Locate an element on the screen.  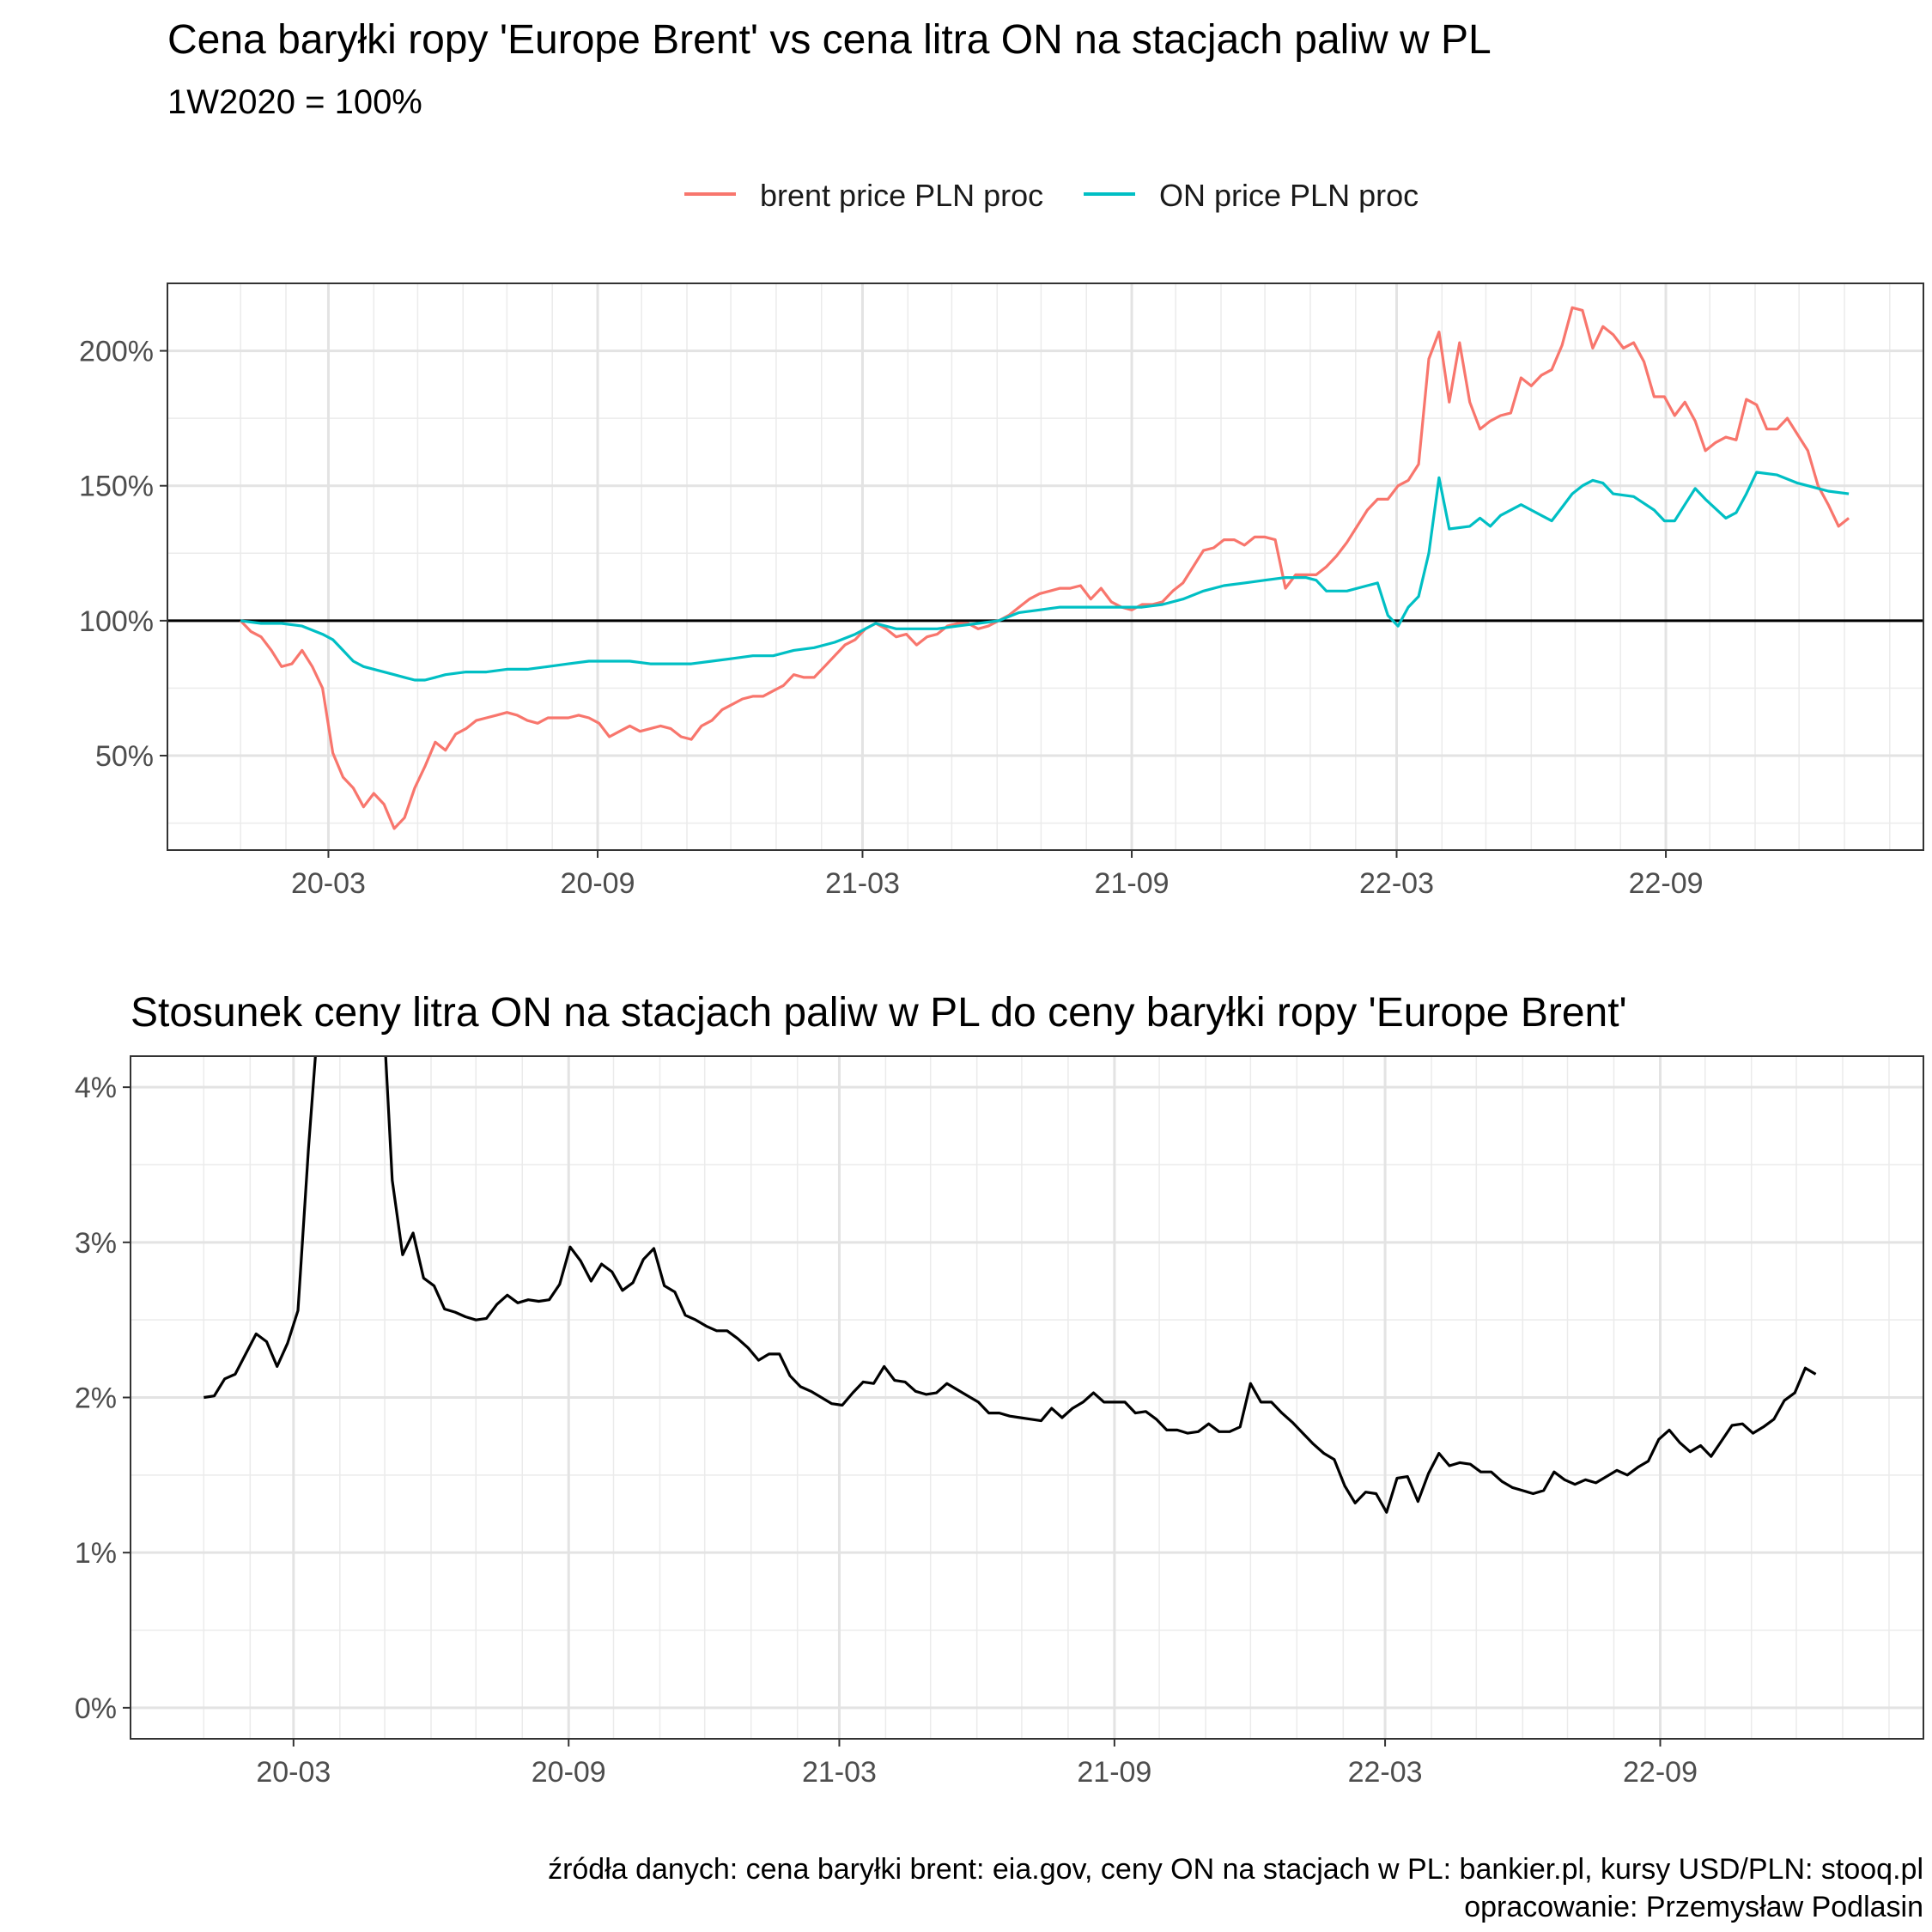
chart1-x-tick-label: 22-09 is located at coordinates (1667, 884).